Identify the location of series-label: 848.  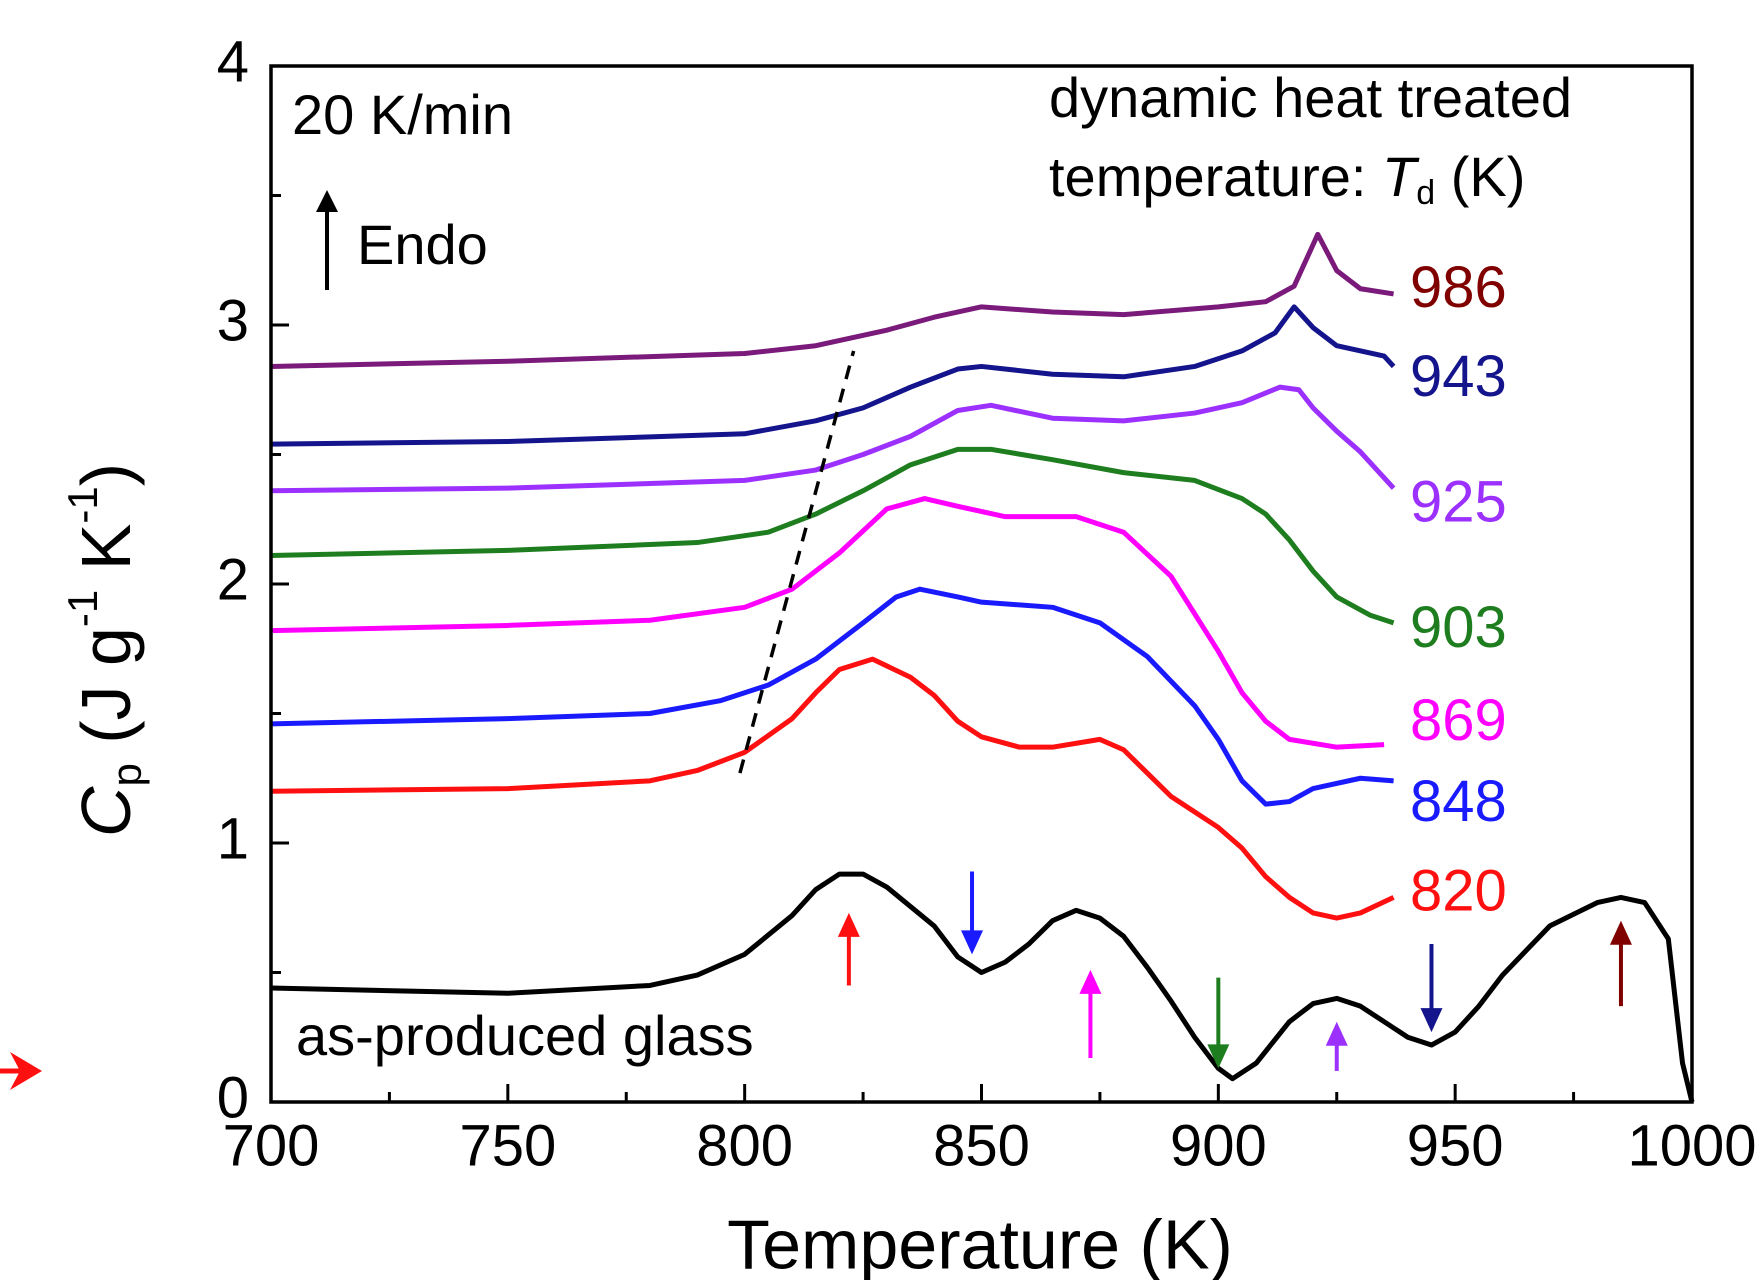
(1458, 801).